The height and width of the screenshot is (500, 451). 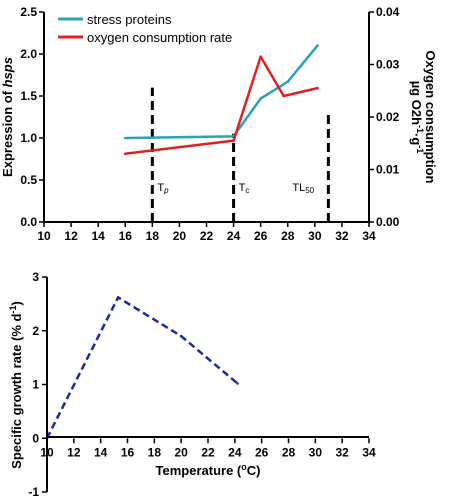 I want to click on top-x-tick-label: 10, so click(x=44, y=236).